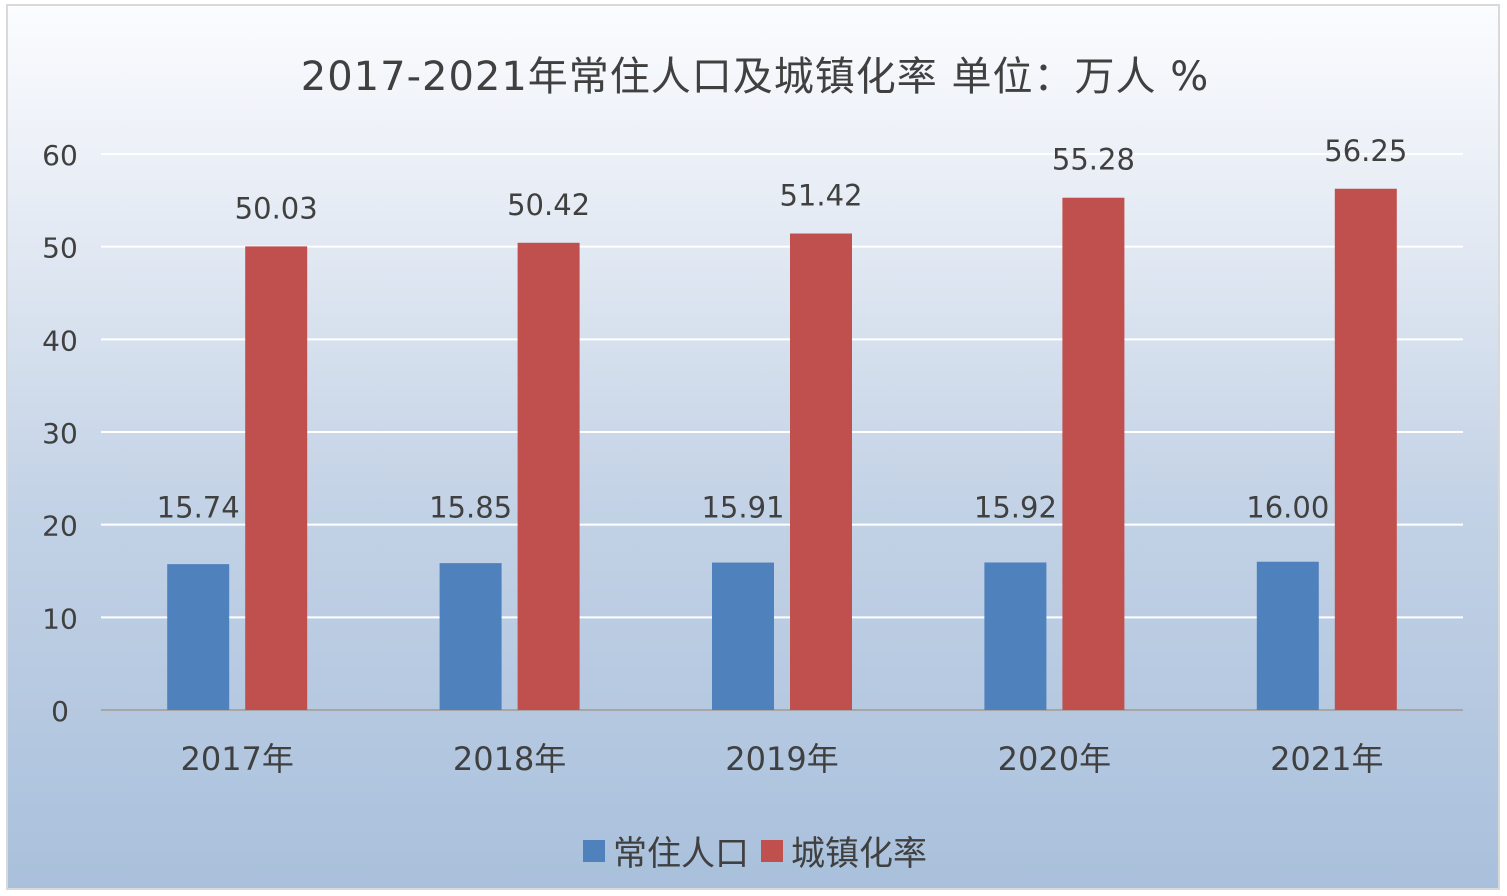  I want to click on data-label-population-0: 15.74, so click(198, 508).